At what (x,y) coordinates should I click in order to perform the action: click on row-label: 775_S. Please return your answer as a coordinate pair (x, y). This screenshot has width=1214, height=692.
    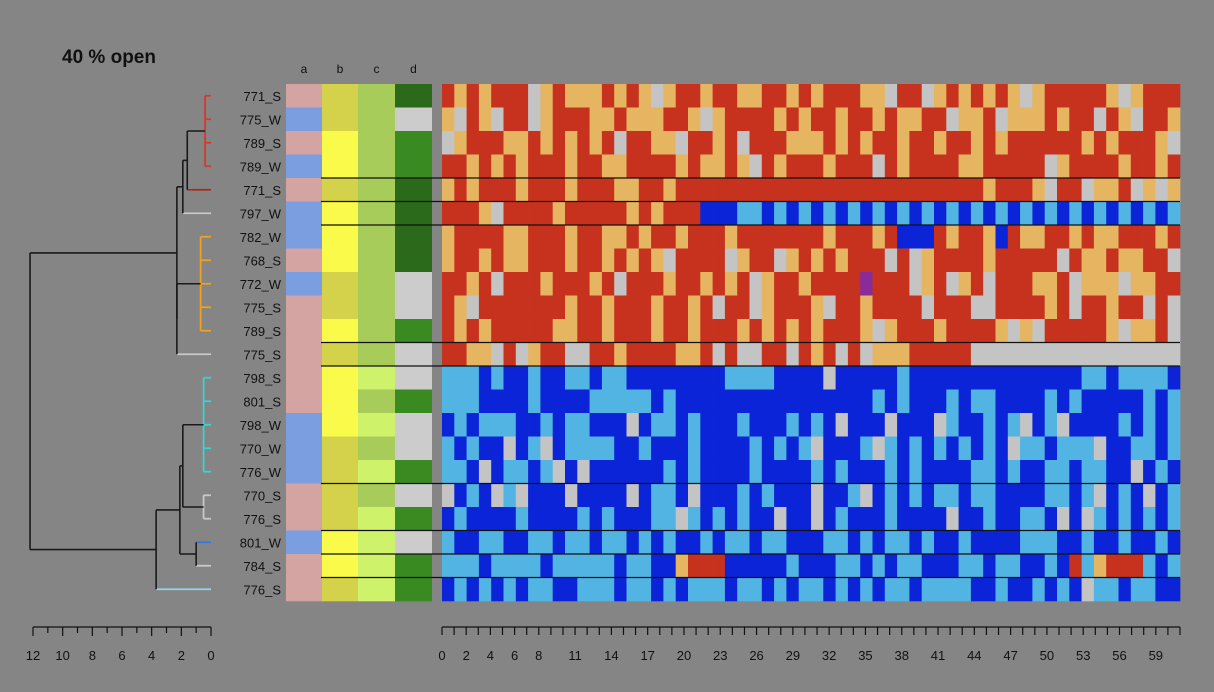
    Looking at the image, I should click on (262, 354).